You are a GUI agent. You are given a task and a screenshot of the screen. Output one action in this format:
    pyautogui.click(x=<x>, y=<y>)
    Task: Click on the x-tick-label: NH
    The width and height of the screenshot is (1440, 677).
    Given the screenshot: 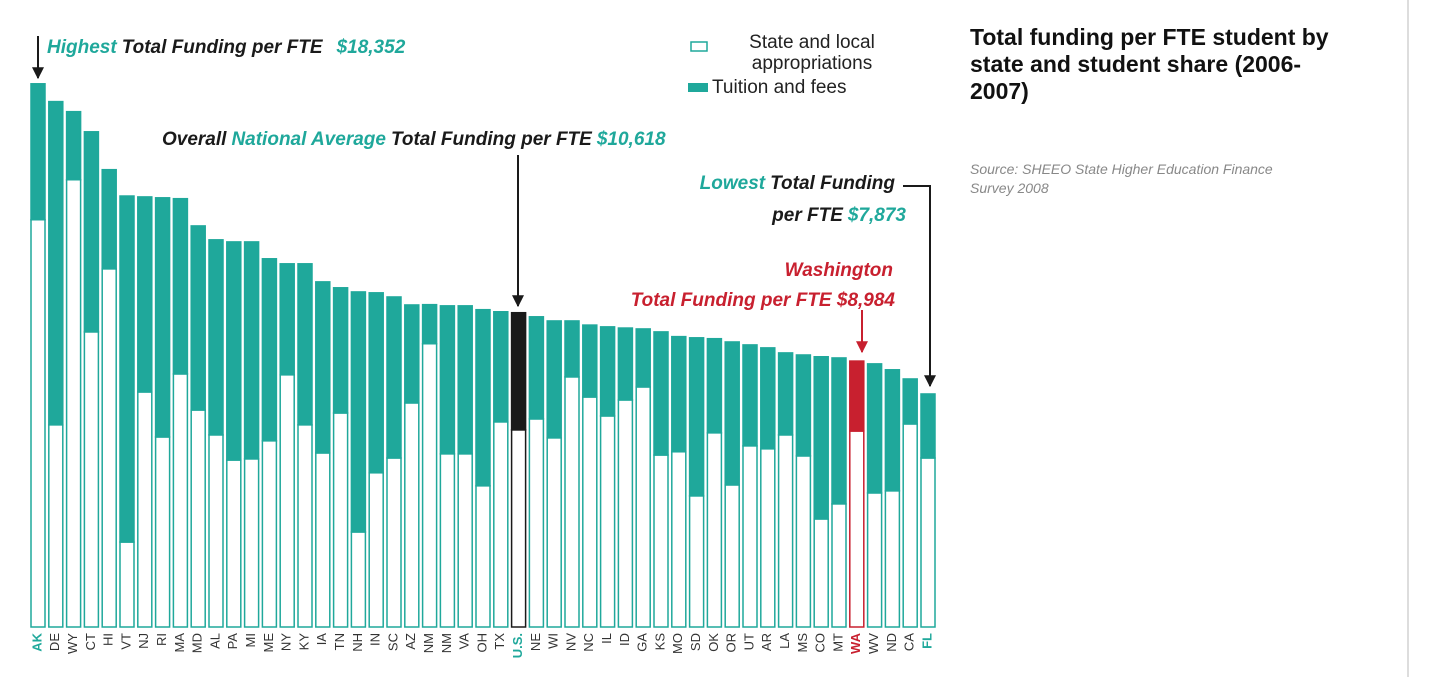 What is the action you would take?
    pyautogui.click(x=357, y=642)
    